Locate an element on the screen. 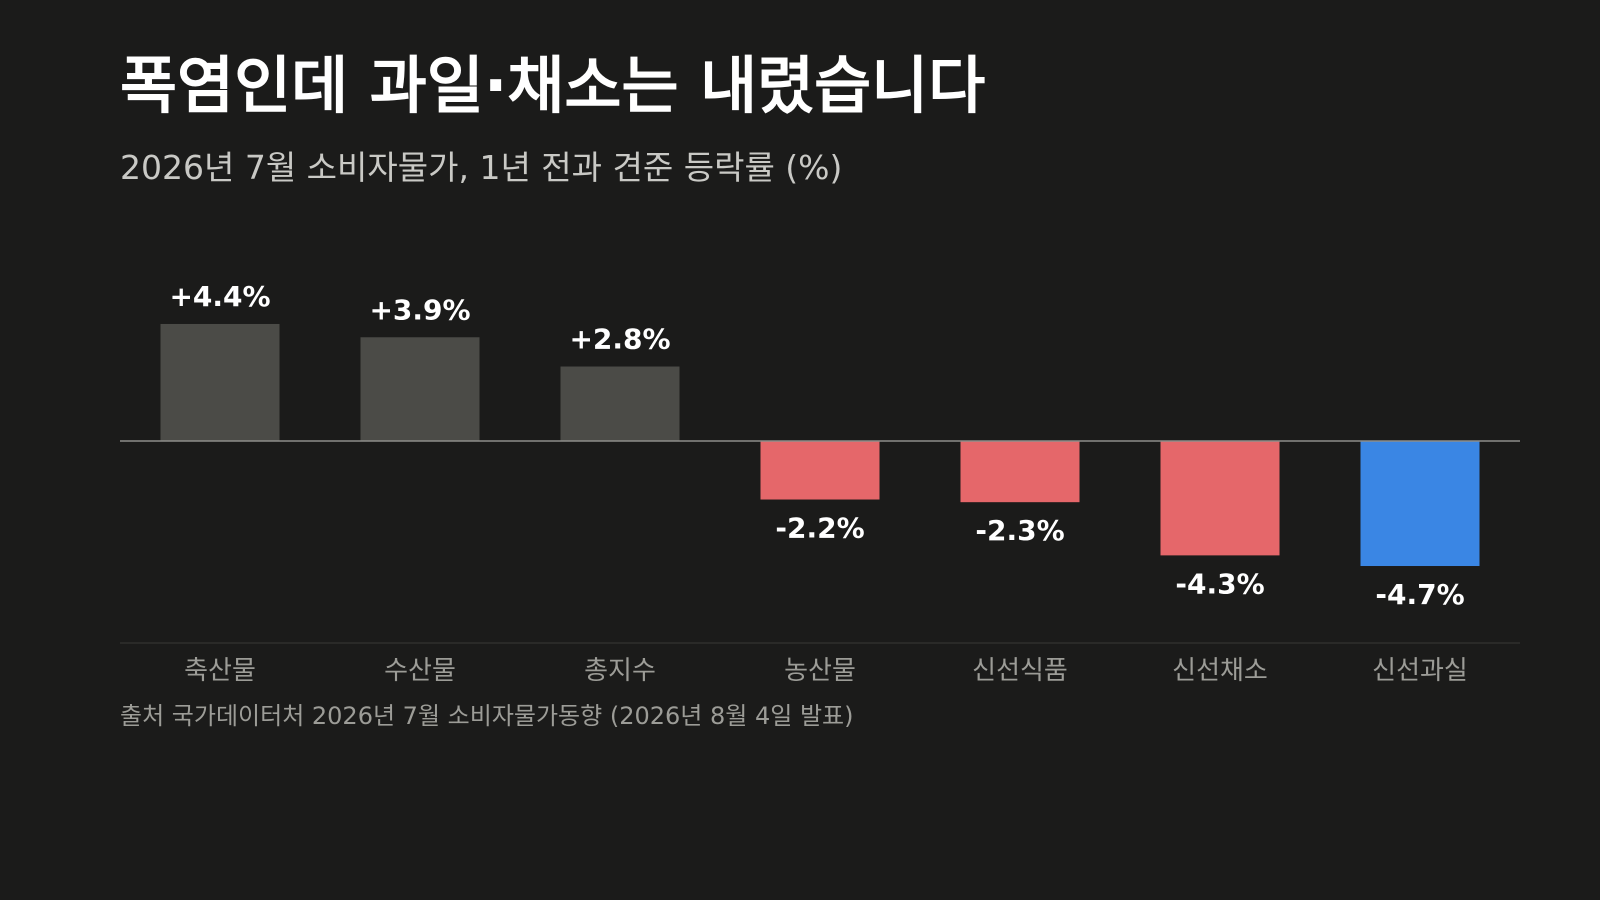 This screenshot has width=1600, height=900. chart-title: 폭염인데 과일·채소는 내렸습니다 is located at coordinates (553, 85).